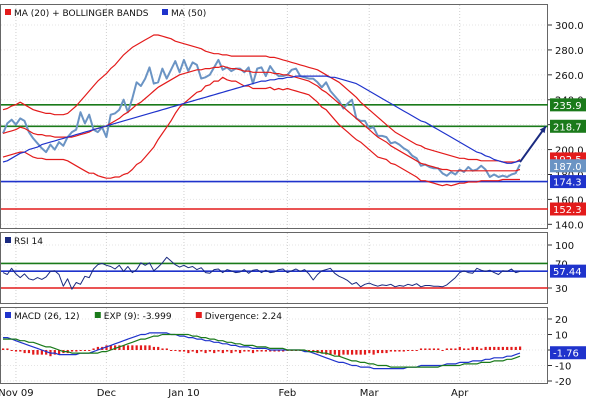 The width and height of the screenshot is (590, 404). Describe the element at coordinates (568, 353) in the screenshot. I see `macd-value-label-bg` at that location.